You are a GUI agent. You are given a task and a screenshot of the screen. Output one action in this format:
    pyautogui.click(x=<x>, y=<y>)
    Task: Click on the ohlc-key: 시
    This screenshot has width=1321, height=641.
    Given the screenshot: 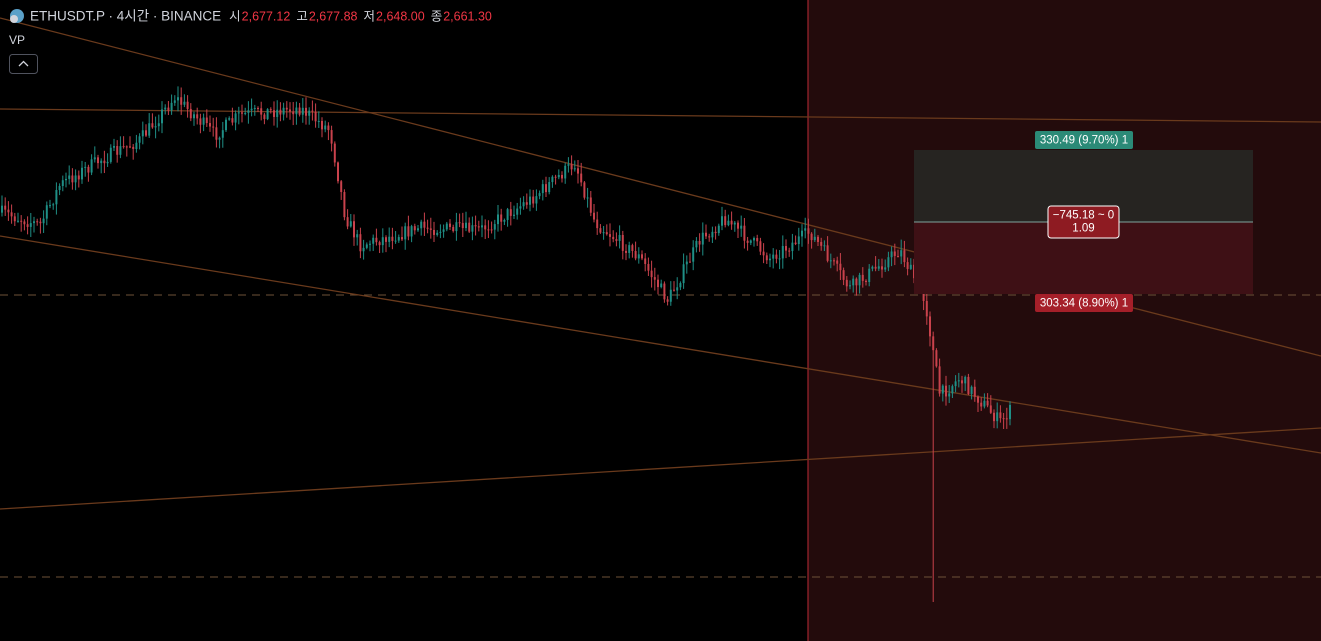 What is the action you would take?
    pyautogui.click(x=235, y=16)
    